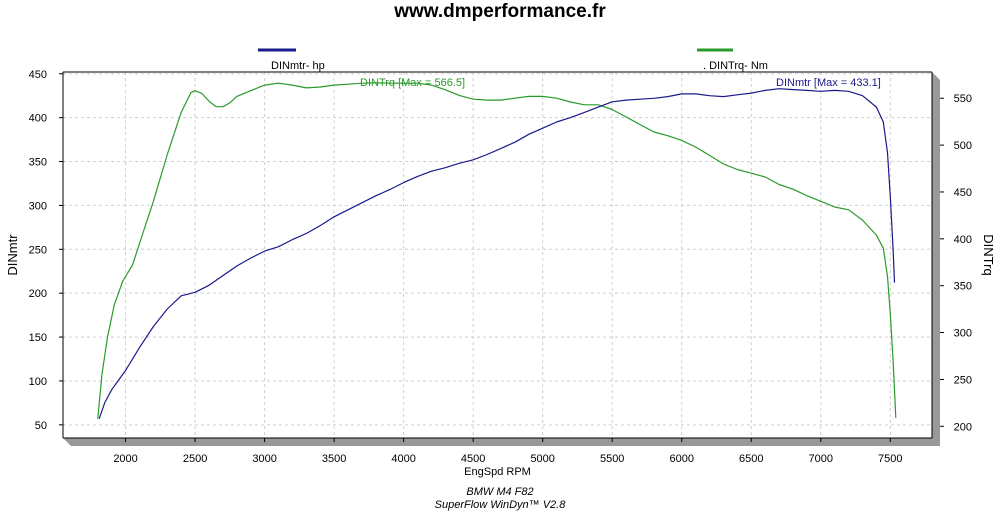  What do you see at coordinates (38, 294) in the screenshot?
I see `y-left-tick-label: 200` at bounding box center [38, 294].